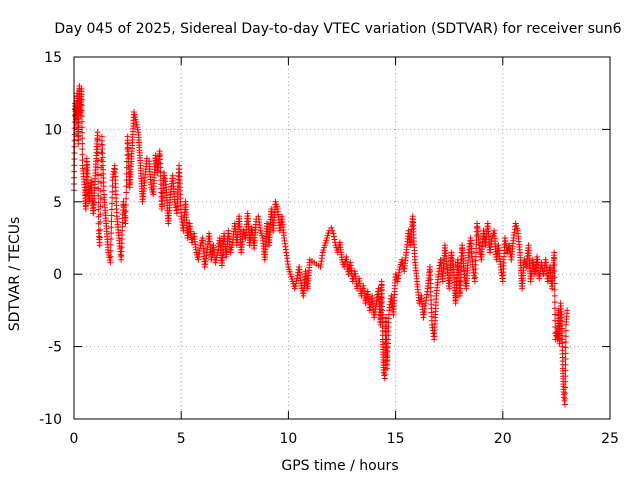 The image size is (640, 480). I want to click on y-tick-label: 10, so click(53, 130).